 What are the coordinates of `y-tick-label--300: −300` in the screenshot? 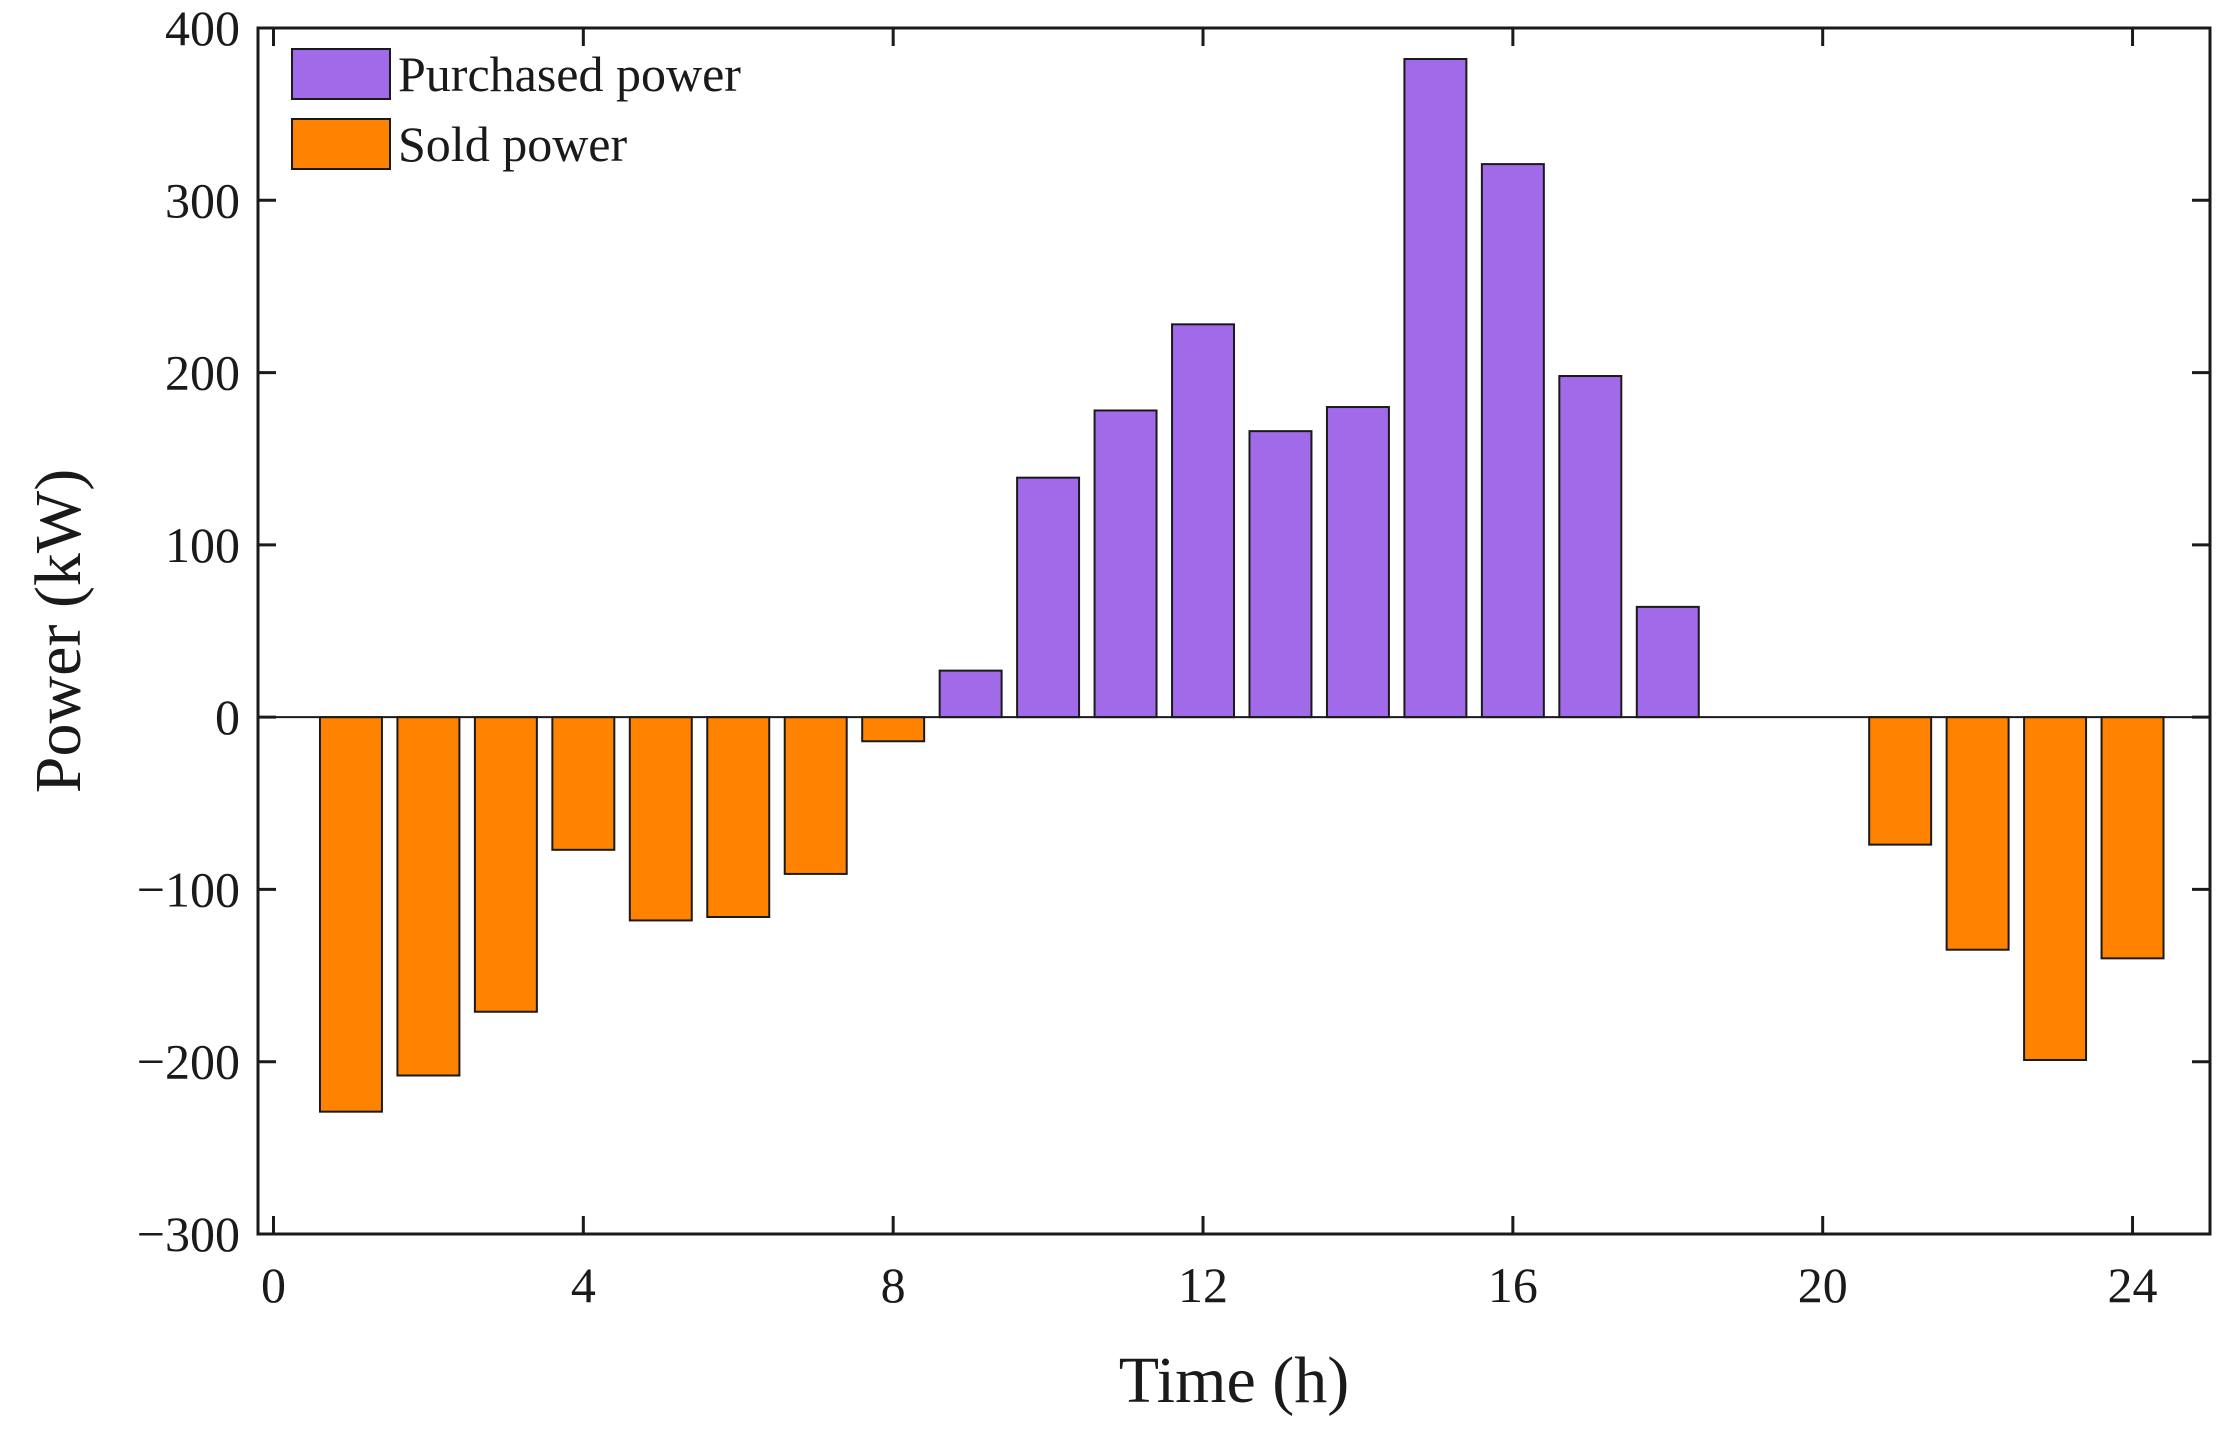 It's located at (188, 1234).